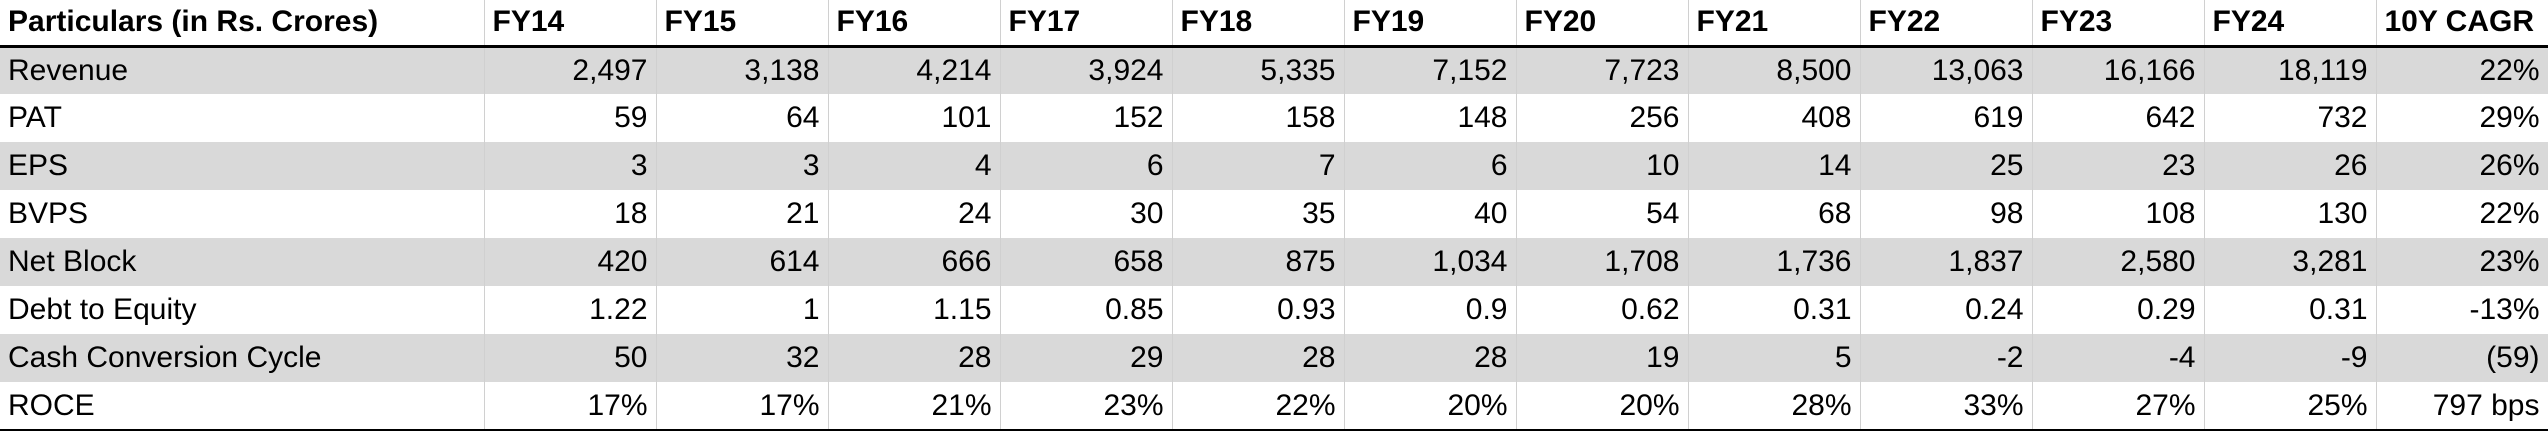  I want to click on cell: 0.29, so click(2118, 310).